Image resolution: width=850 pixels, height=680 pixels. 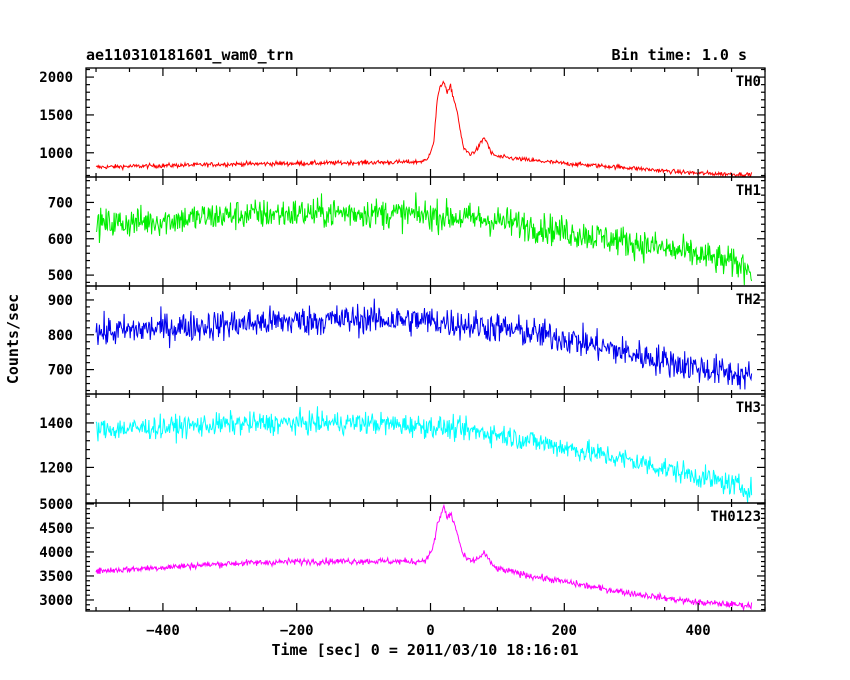 I want to click on panel-th3: 1200 1400 TH3, so click(x=402, y=448).